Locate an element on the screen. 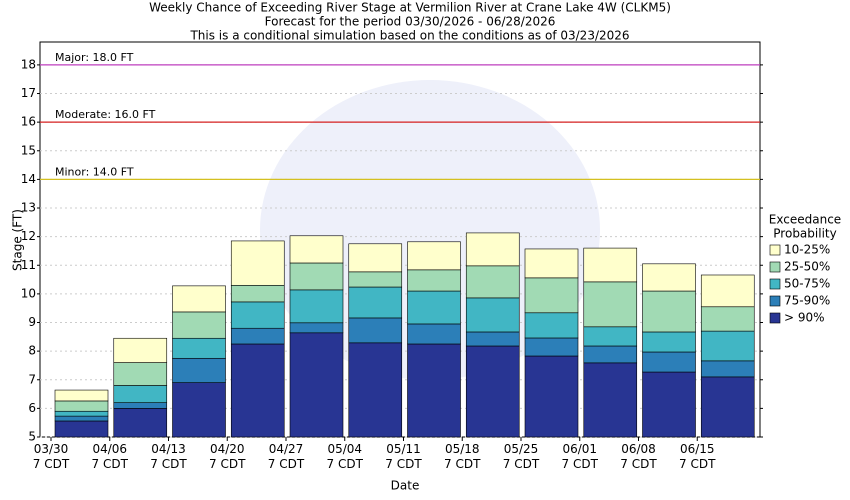 Image resolution: width=850 pixels, height=500 pixels. y-tick-label: 11 is located at coordinates (28, 265).